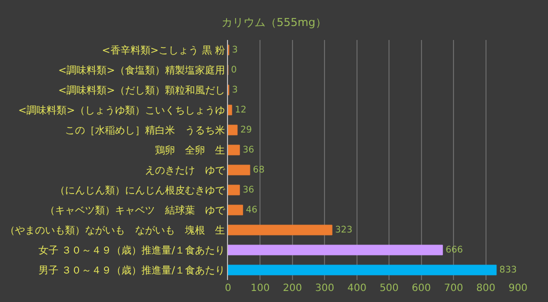 This screenshot has width=548, height=302. Describe the element at coordinates (131, 270) in the screenshot. I see `y-tick-label: 男子 ３０～４９（歳）推進量/１食あたり` at that location.